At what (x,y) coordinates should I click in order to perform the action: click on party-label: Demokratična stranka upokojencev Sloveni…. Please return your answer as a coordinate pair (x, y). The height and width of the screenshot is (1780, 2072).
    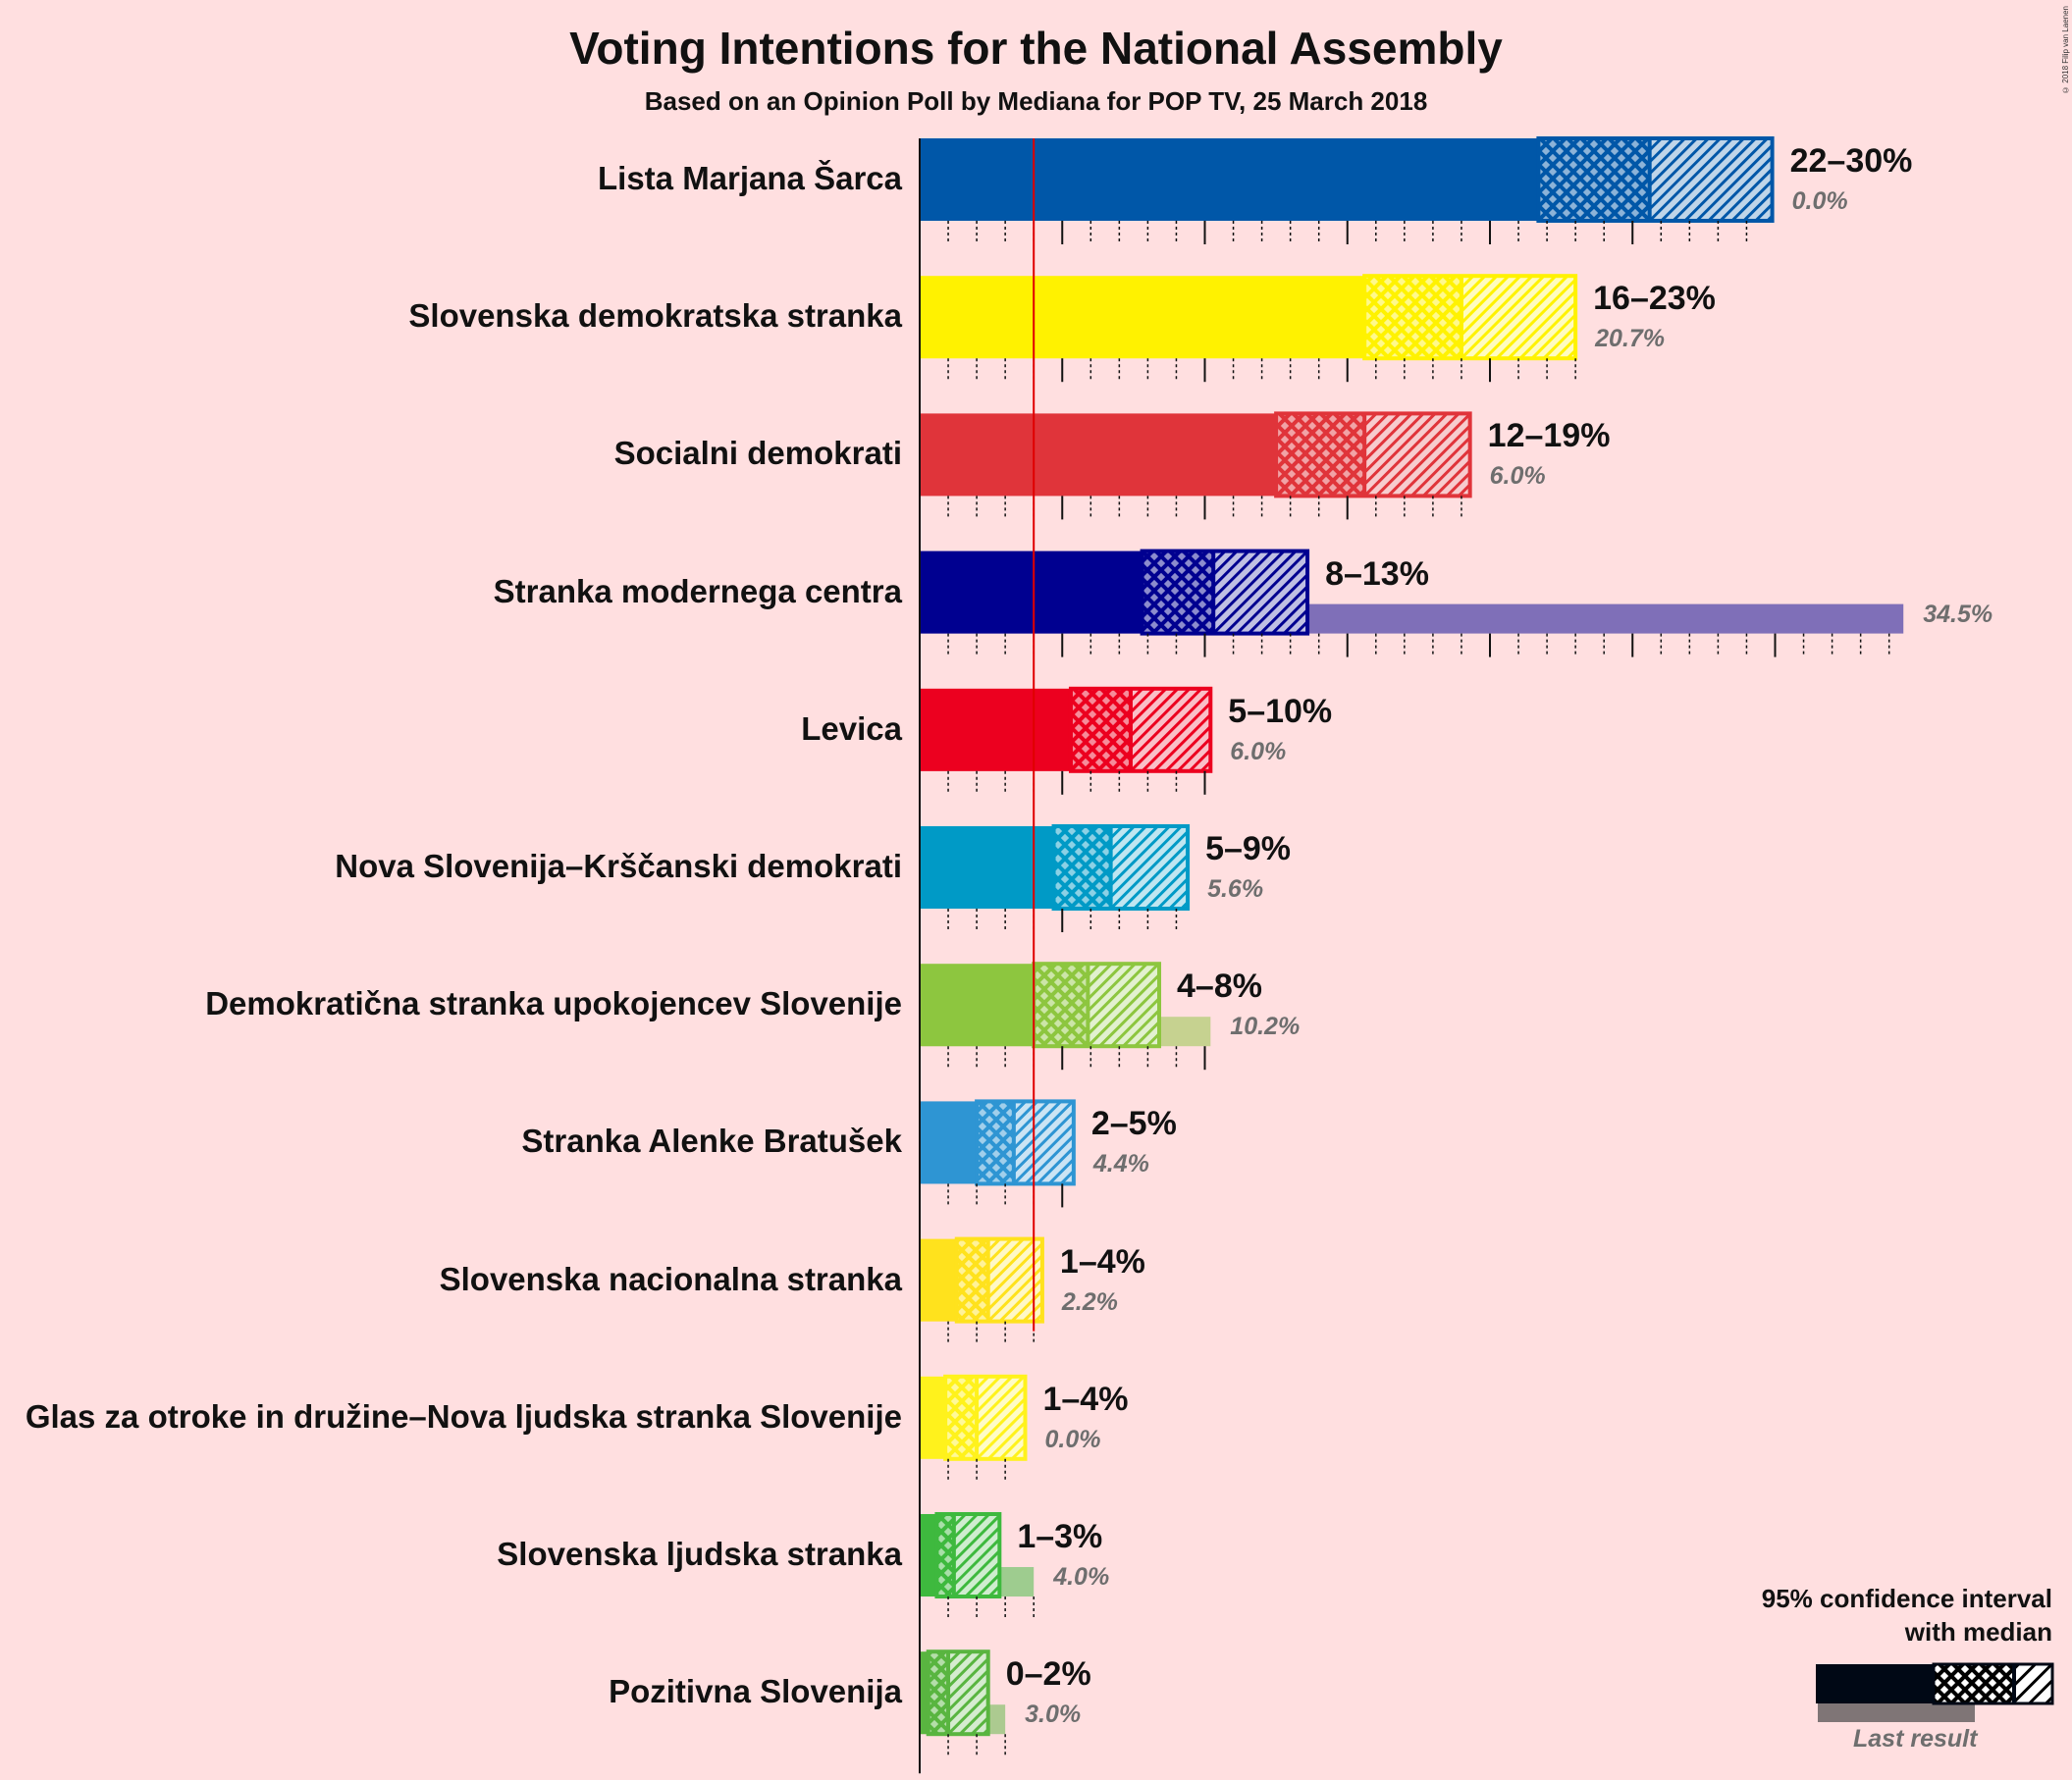
    Looking at the image, I should click on (553, 1003).